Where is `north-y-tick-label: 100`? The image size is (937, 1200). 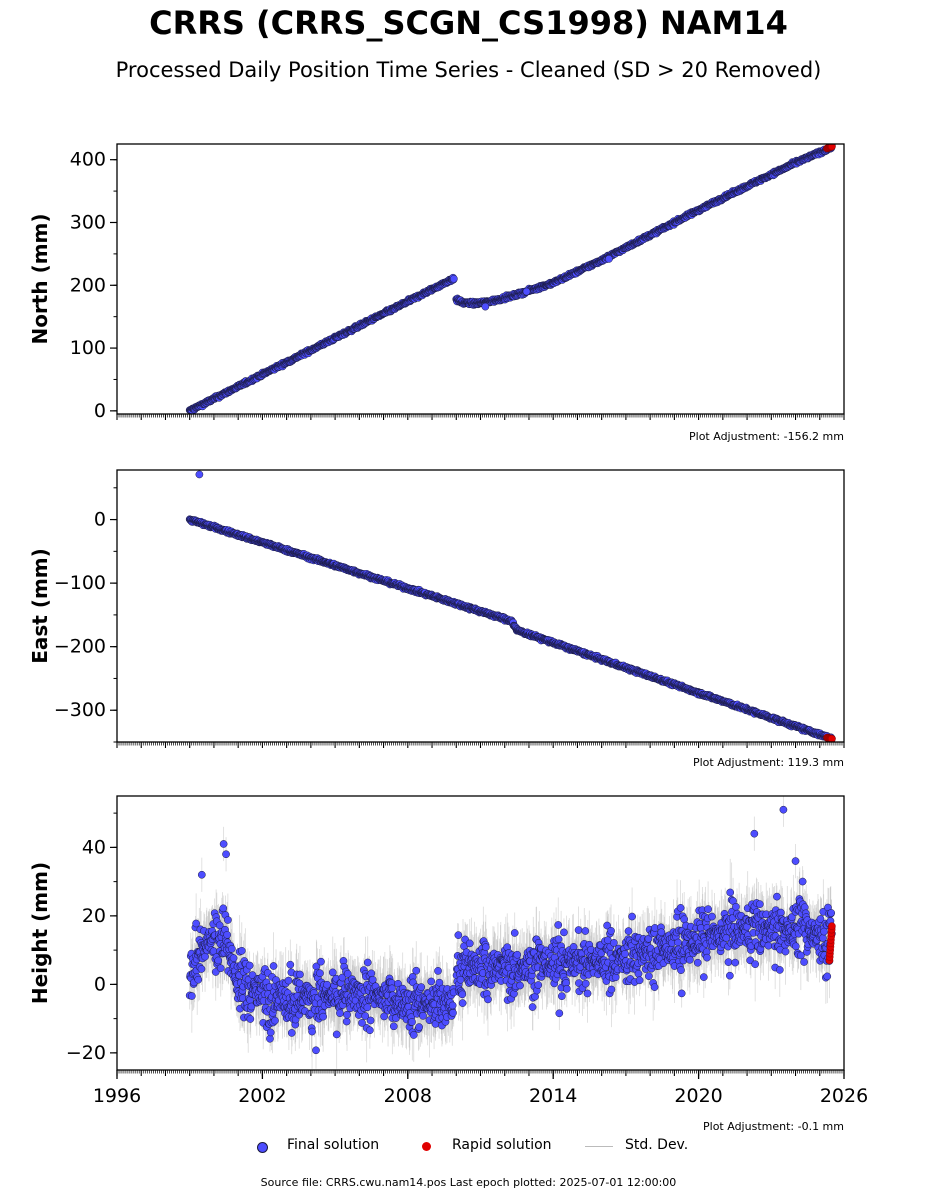 north-y-tick-label: 100 is located at coordinates (88, 348).